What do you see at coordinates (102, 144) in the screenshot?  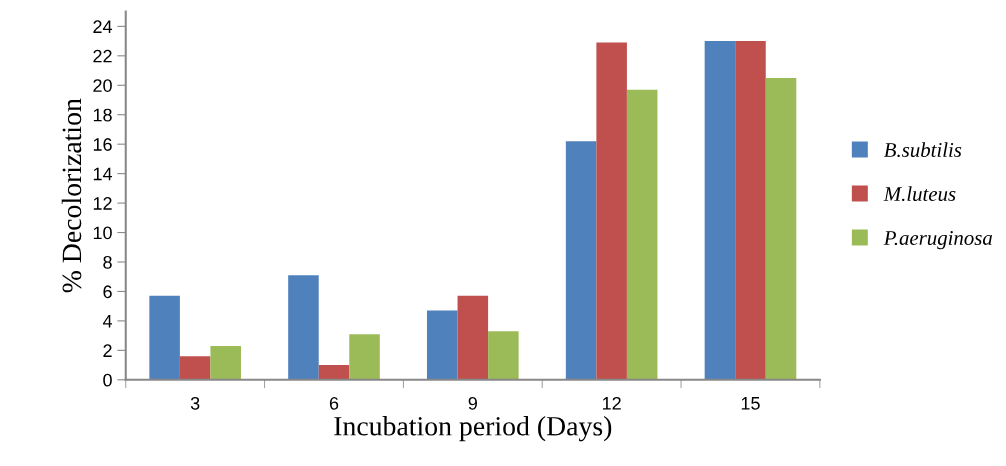 I see `y-tick-label: 16` at bounding box center [102, 144].